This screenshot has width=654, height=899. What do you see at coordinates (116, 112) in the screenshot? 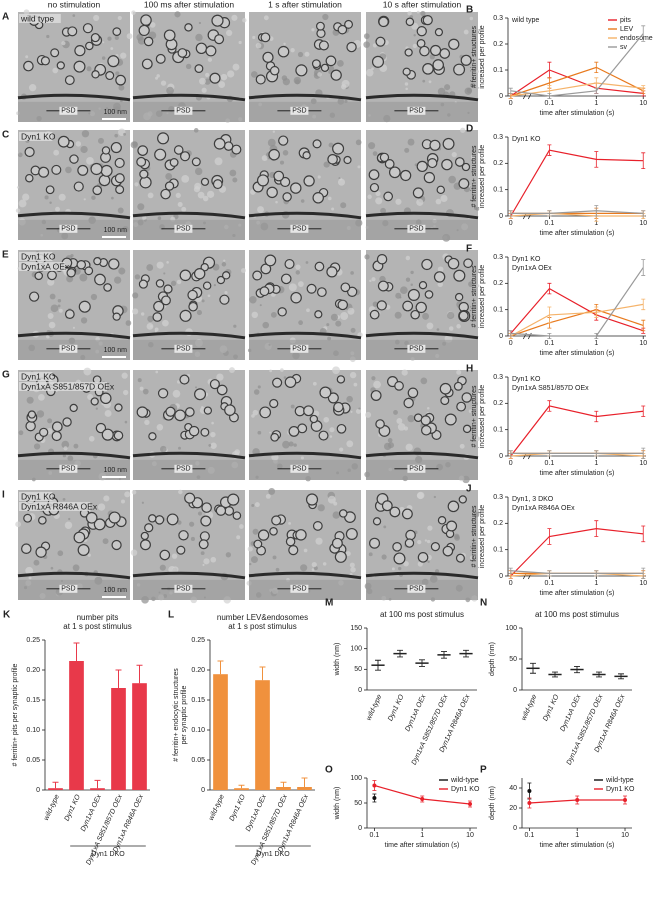
I see `scale-bar-label: 100 nm` at bounding box center [116, 112].